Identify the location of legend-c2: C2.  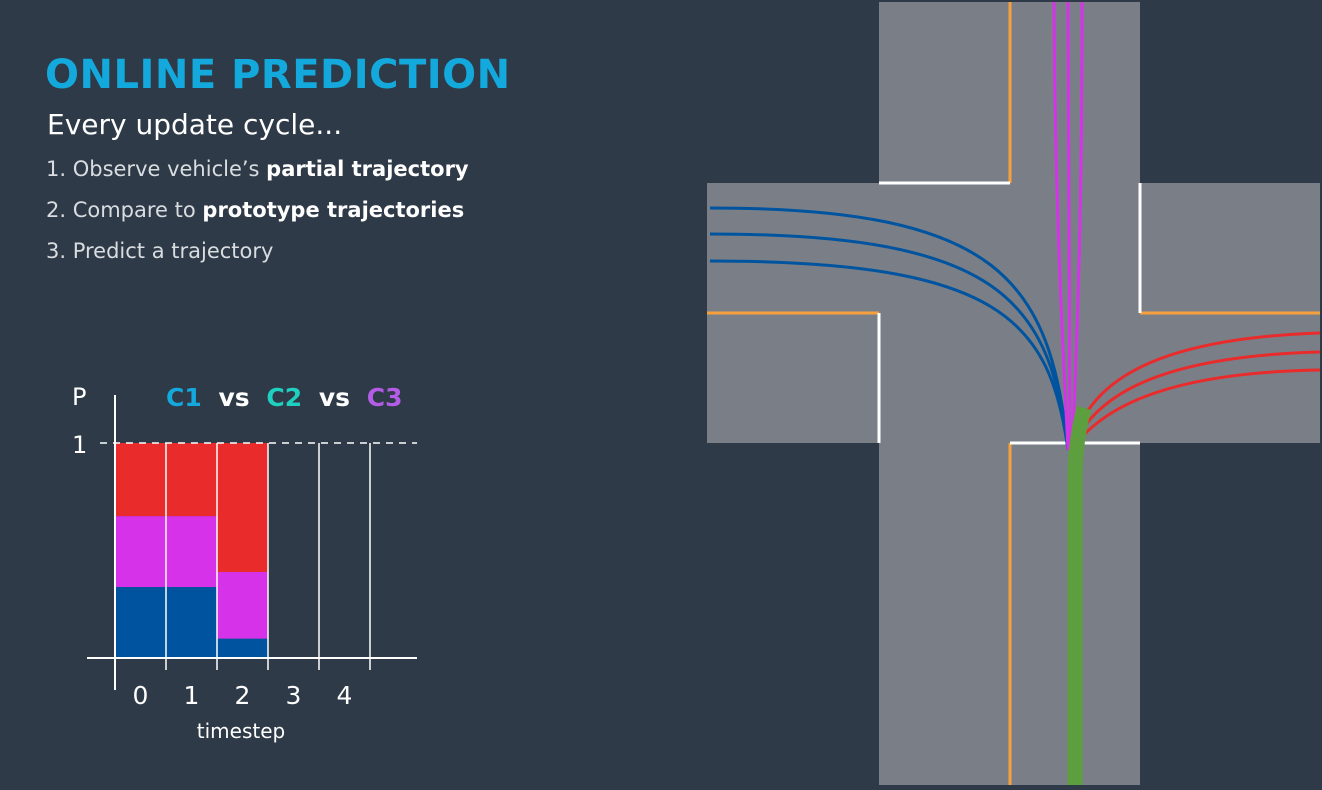
(284, 397).